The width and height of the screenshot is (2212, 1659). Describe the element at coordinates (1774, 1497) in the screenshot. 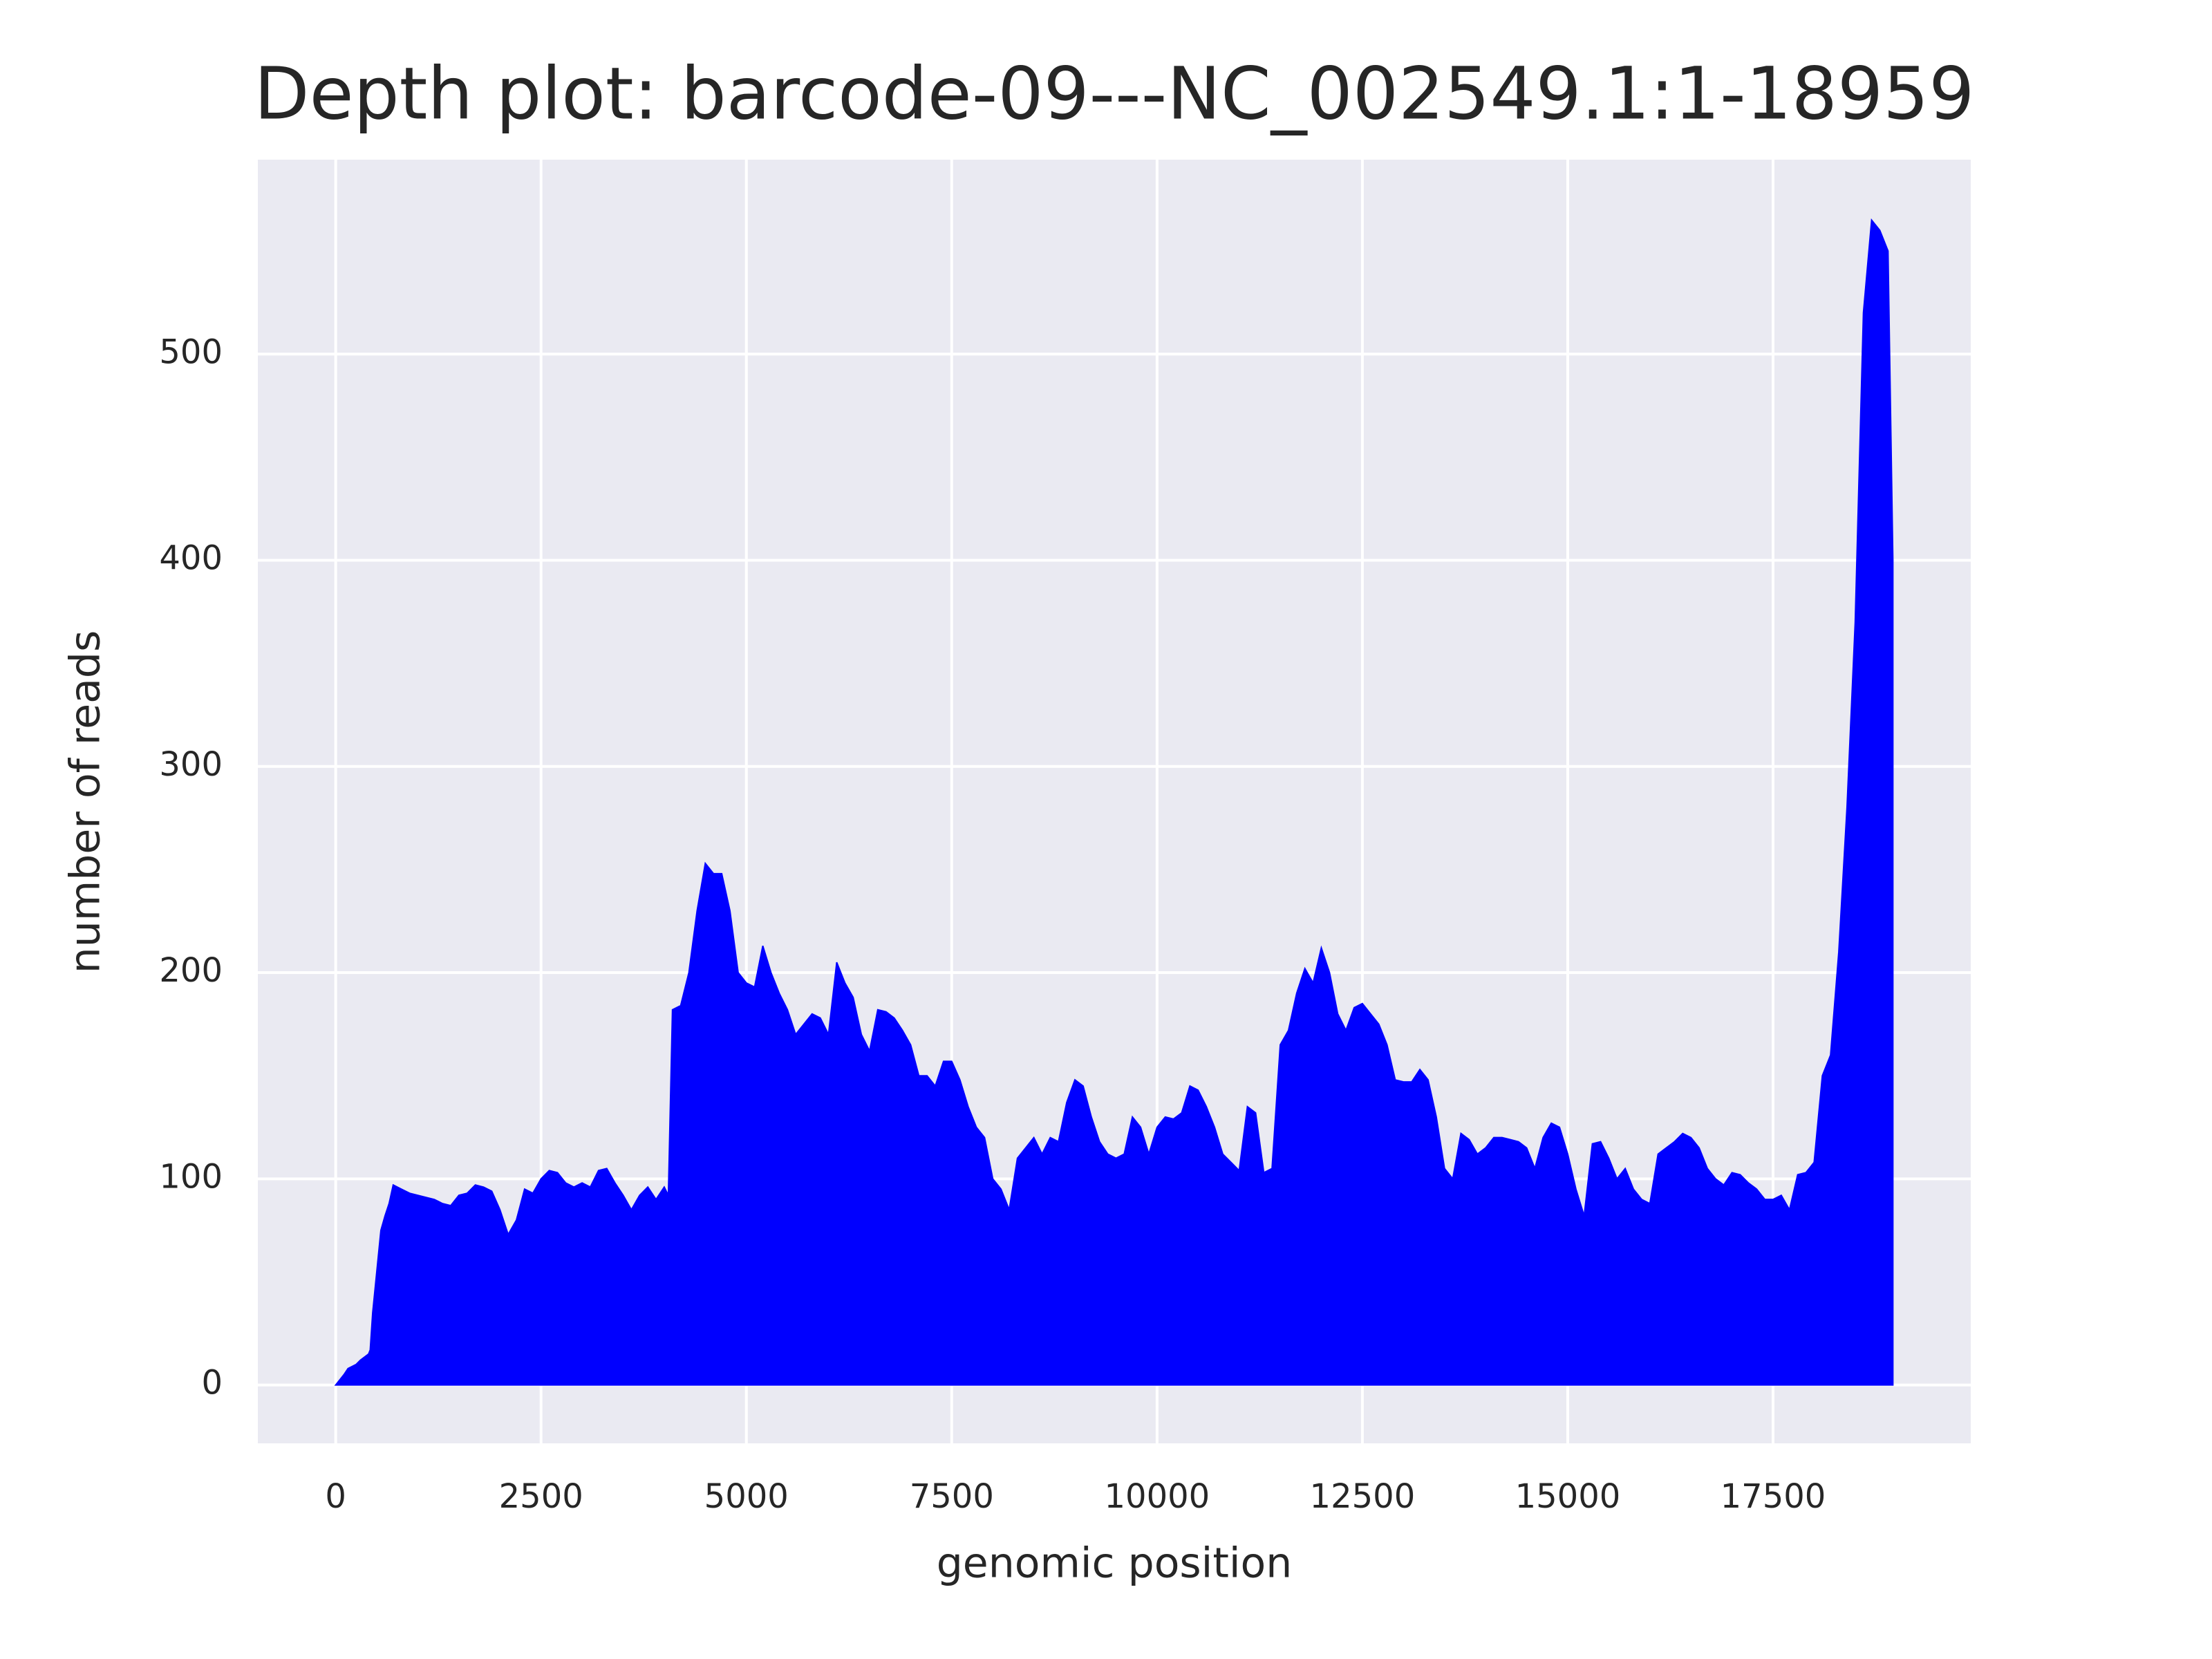

I see `x-tick-label: 17500` at that location.